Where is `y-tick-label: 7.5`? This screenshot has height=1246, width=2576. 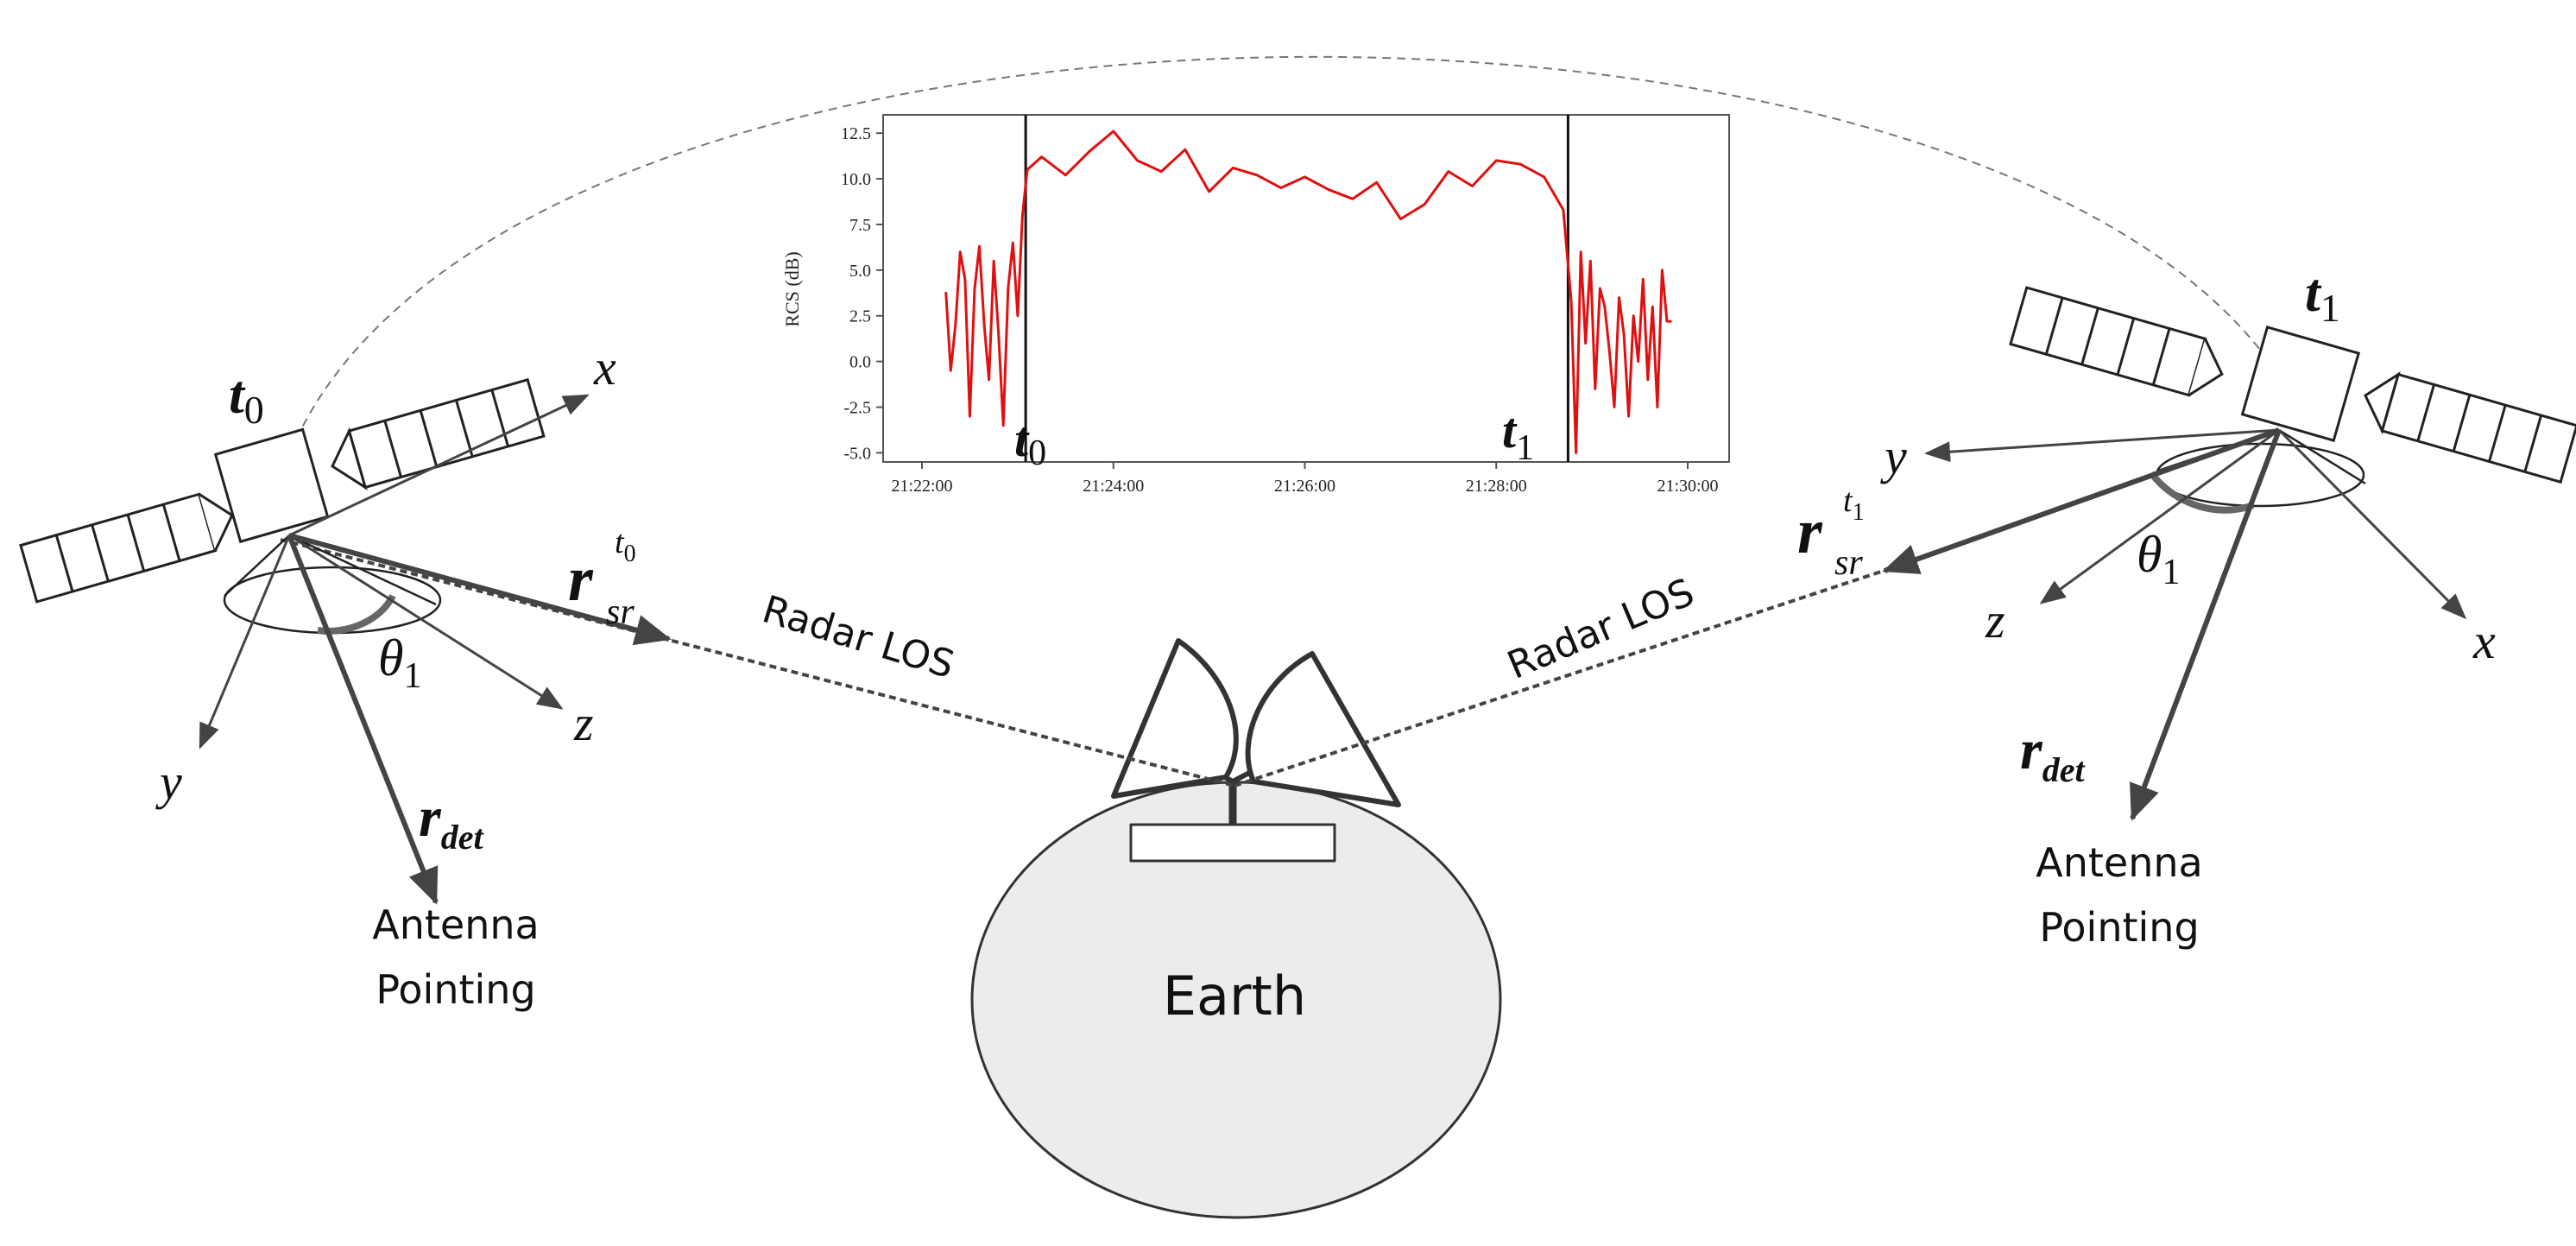 y-tick-label: 7.5 is located at coordinates (860, 225).